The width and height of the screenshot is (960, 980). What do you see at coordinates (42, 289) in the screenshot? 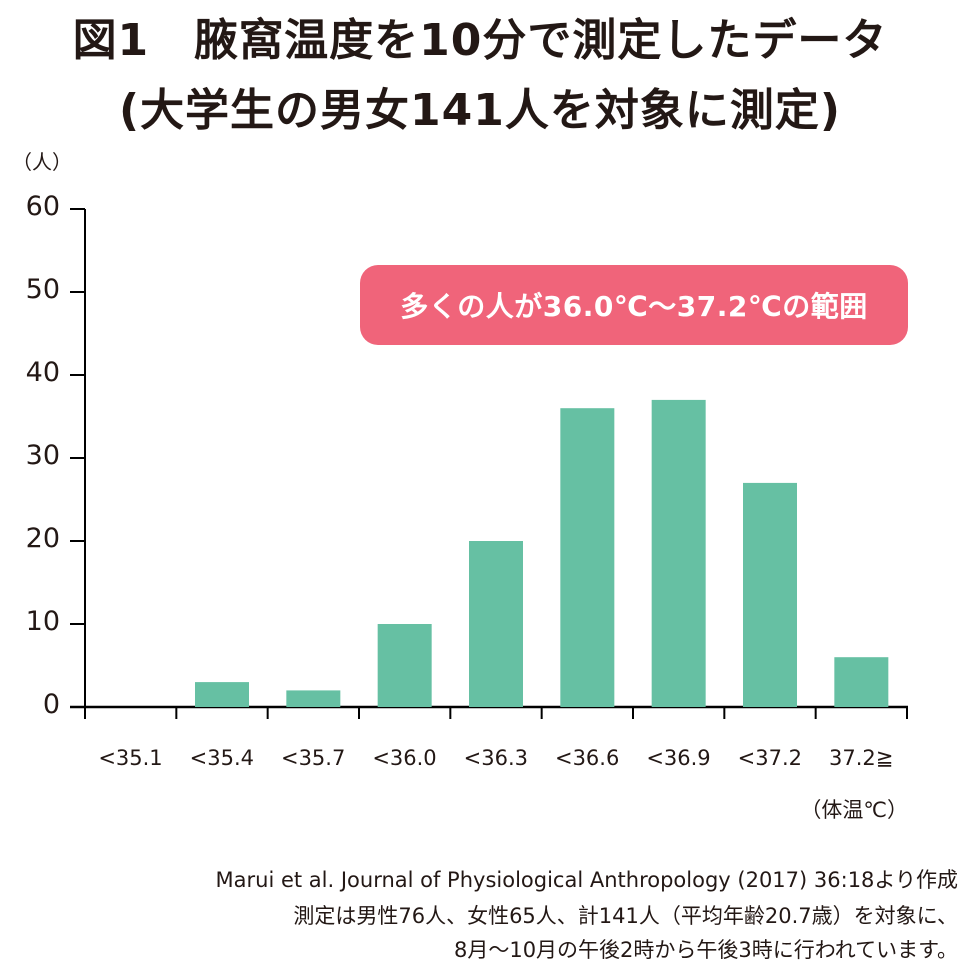
I see `y-tick-label: 50` at bounding box center [42, 289].